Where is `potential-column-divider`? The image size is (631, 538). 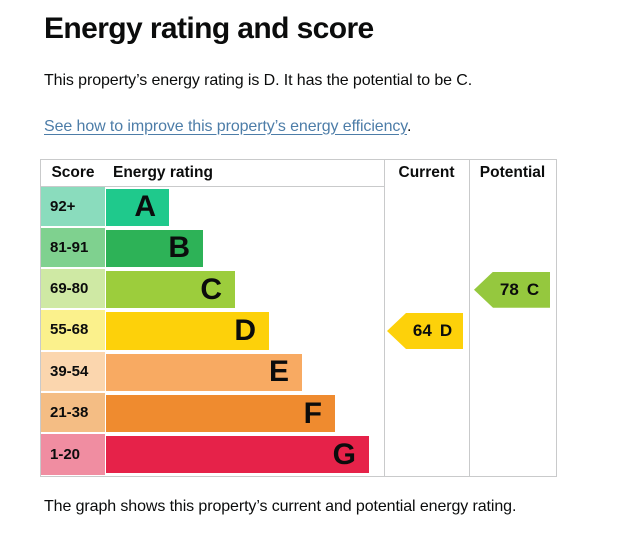
potential-column-divider is located at coordinates (469, 317).